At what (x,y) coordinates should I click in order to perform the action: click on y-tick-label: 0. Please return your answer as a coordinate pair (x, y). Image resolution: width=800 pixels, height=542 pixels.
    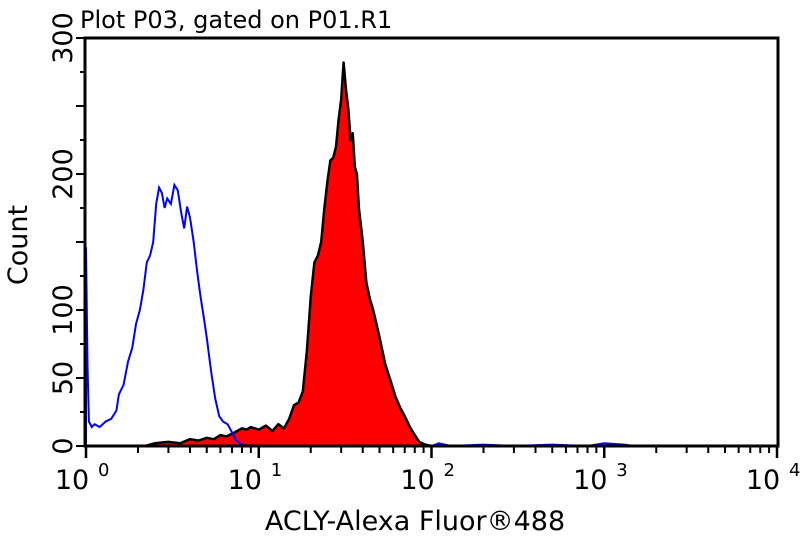
    Looking at the image, I should click on (63, 445).